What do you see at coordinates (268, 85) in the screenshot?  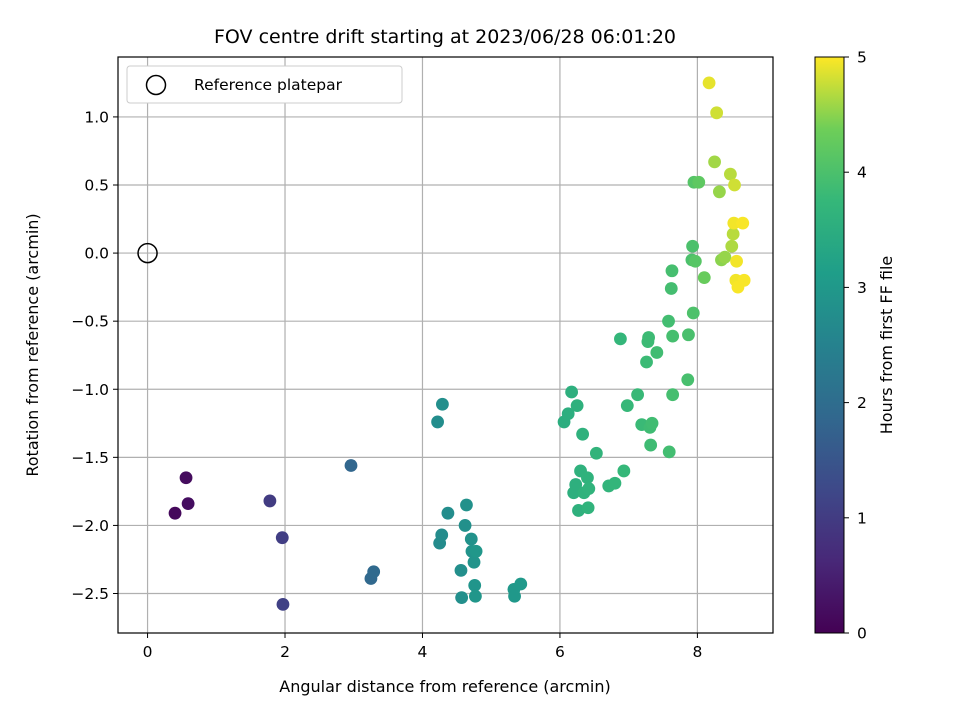 I see `legend-entry: Reference platepar` at bounding box center [268, 85].